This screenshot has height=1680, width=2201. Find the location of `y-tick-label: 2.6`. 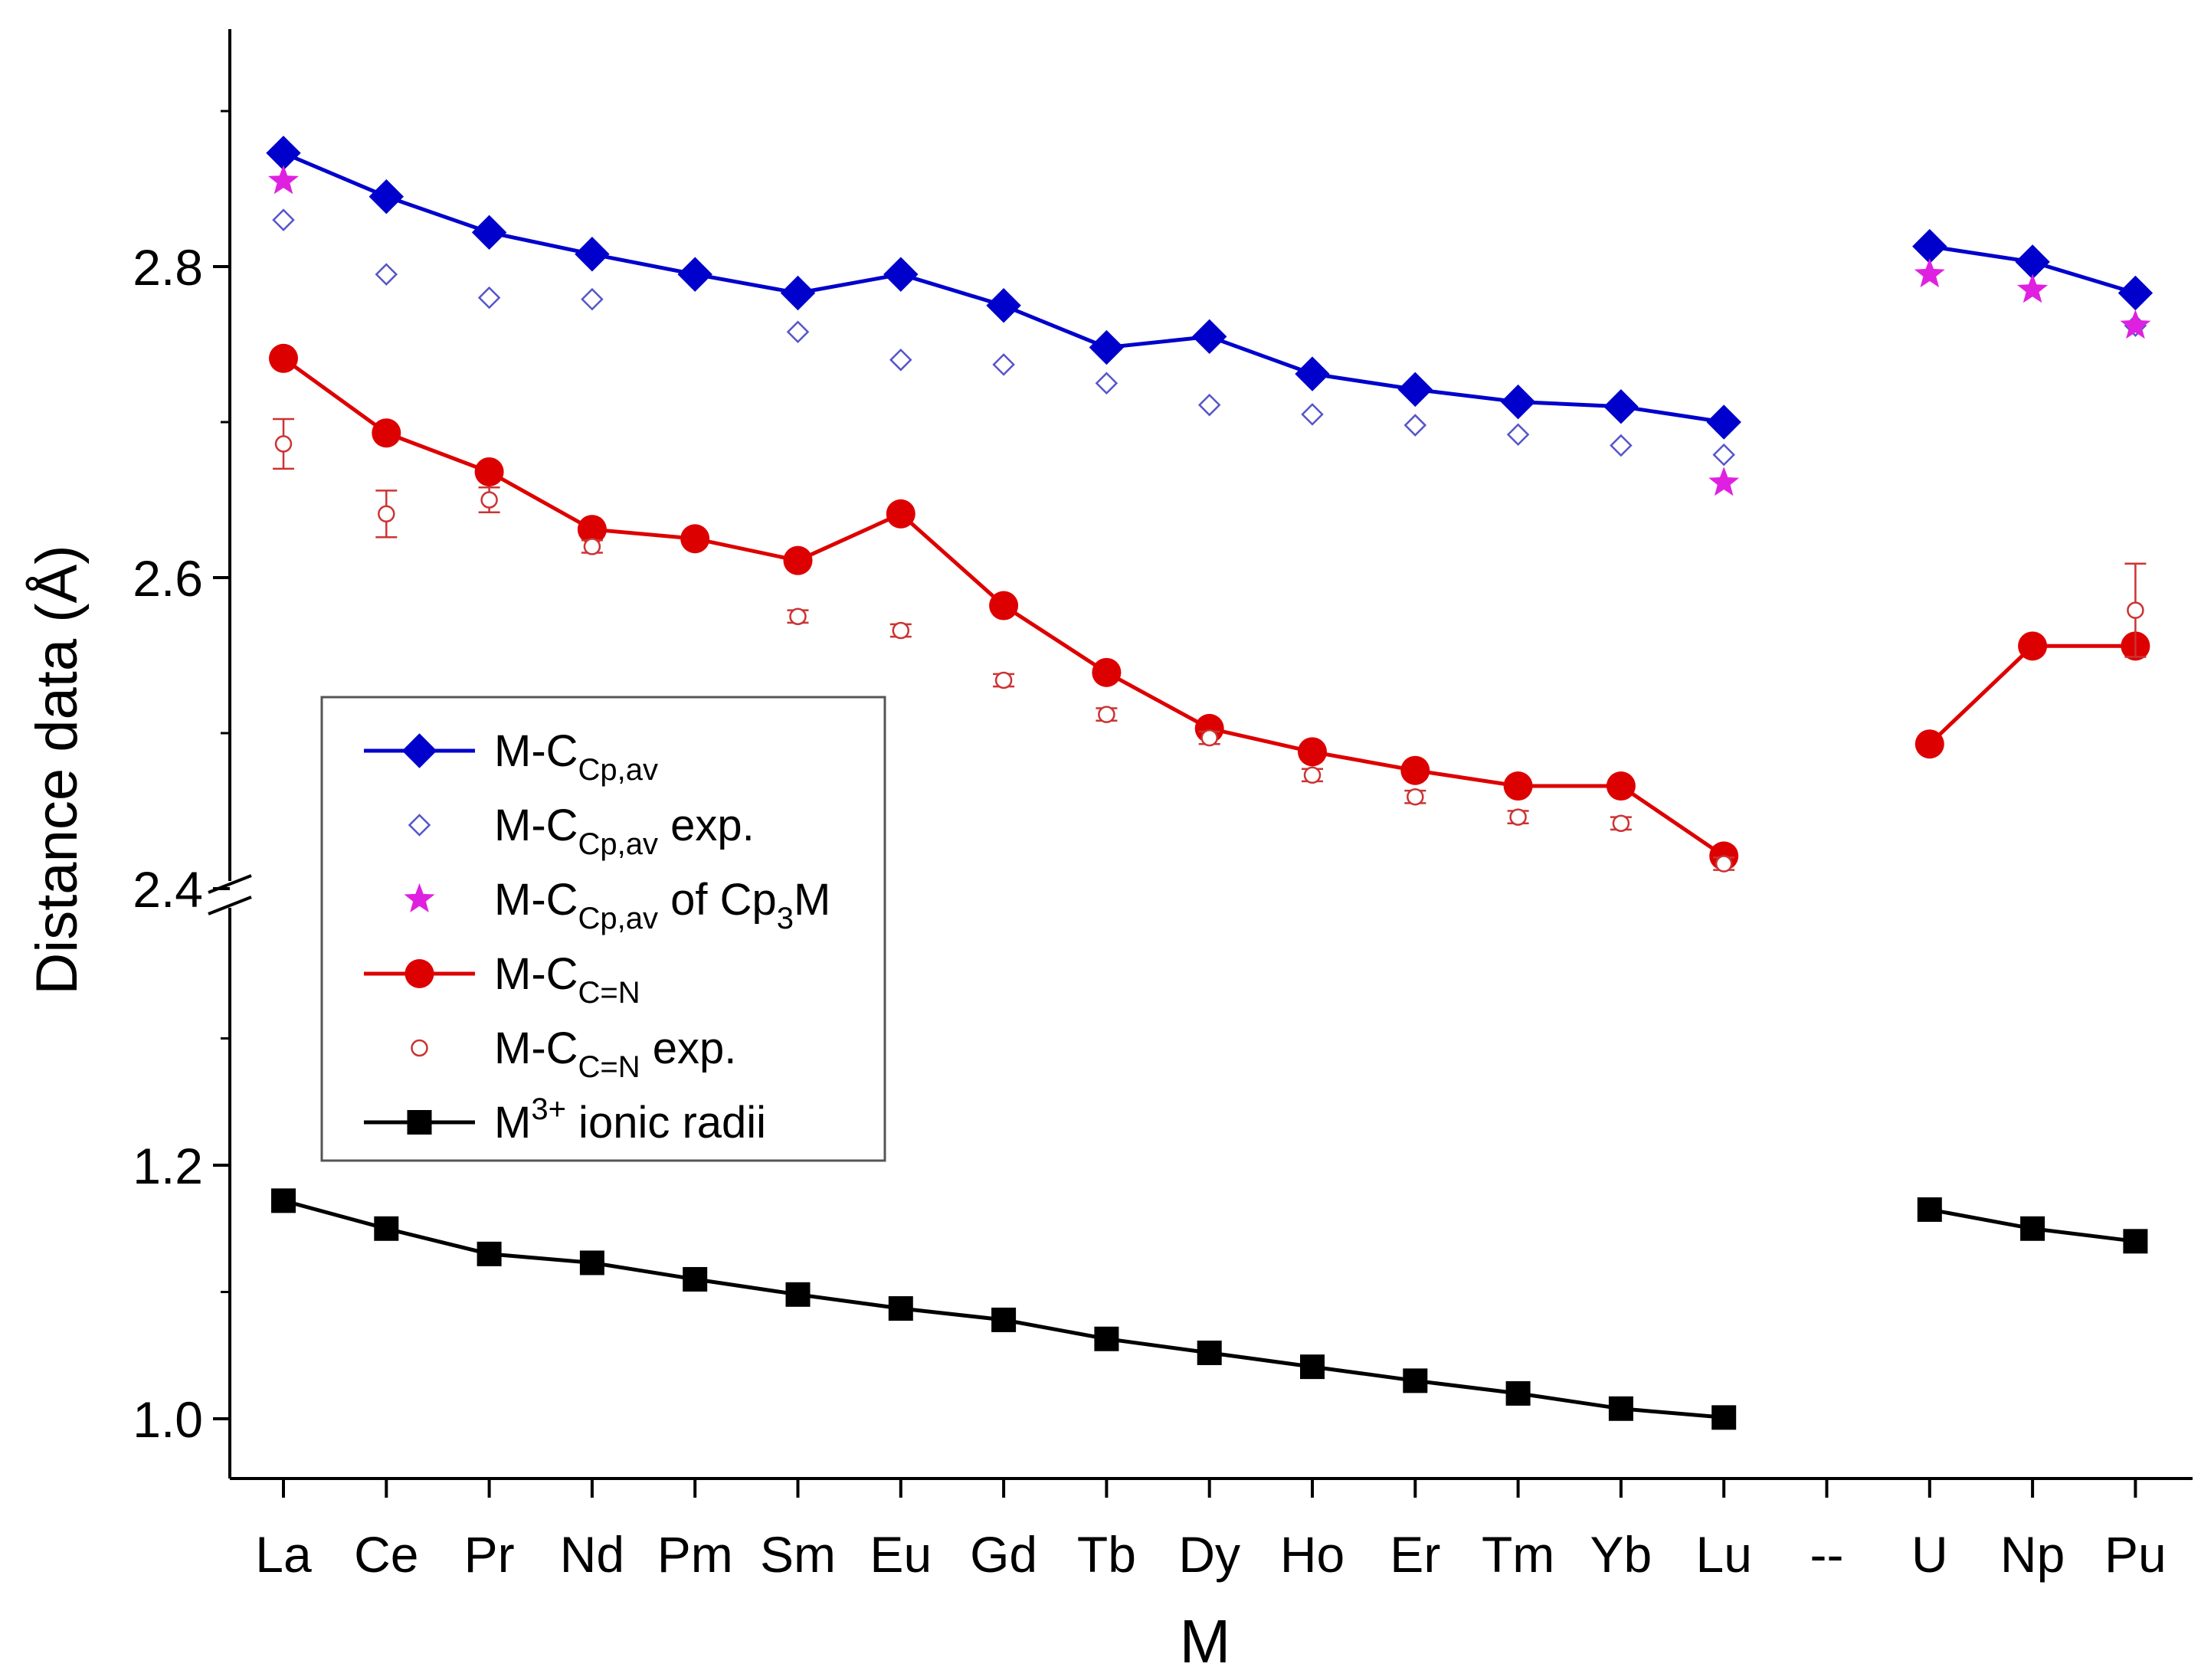

y-tick-label: 2.6 is located at coordinates (168, 578).